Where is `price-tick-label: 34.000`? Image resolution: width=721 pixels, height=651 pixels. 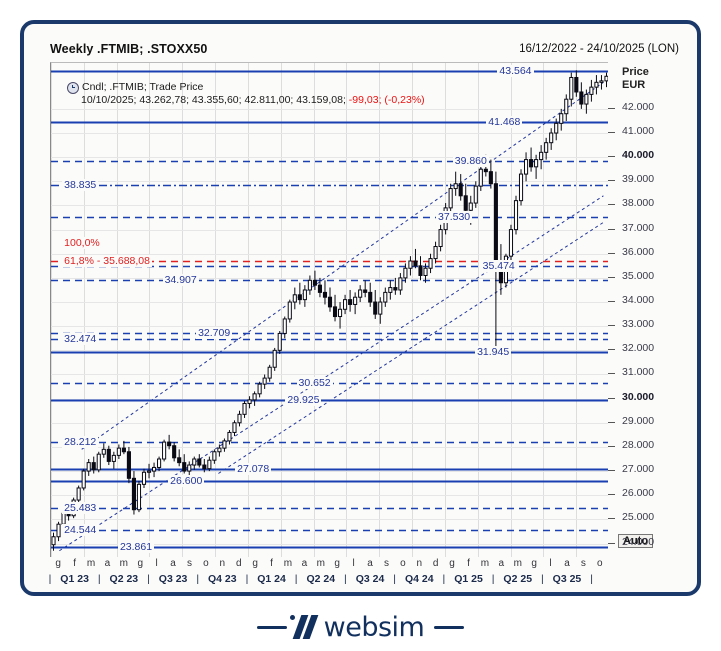 price-tick-label: 34.000 is located at coordinates (638, 300).